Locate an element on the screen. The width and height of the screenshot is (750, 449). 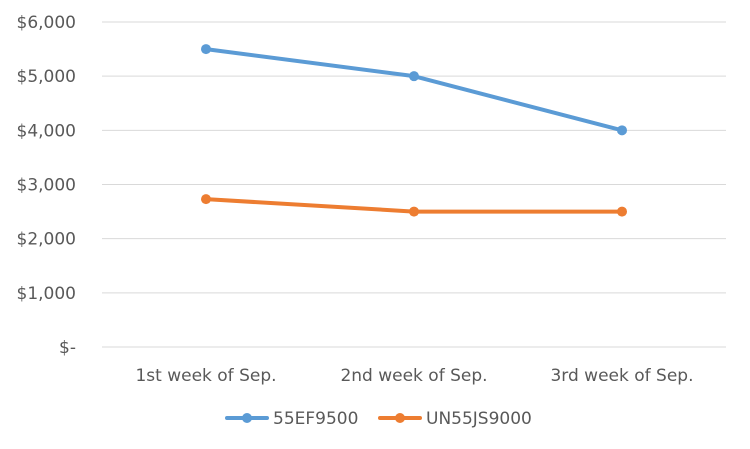
legend-label: UN55JS9000 is located at coordinates (479, 419).